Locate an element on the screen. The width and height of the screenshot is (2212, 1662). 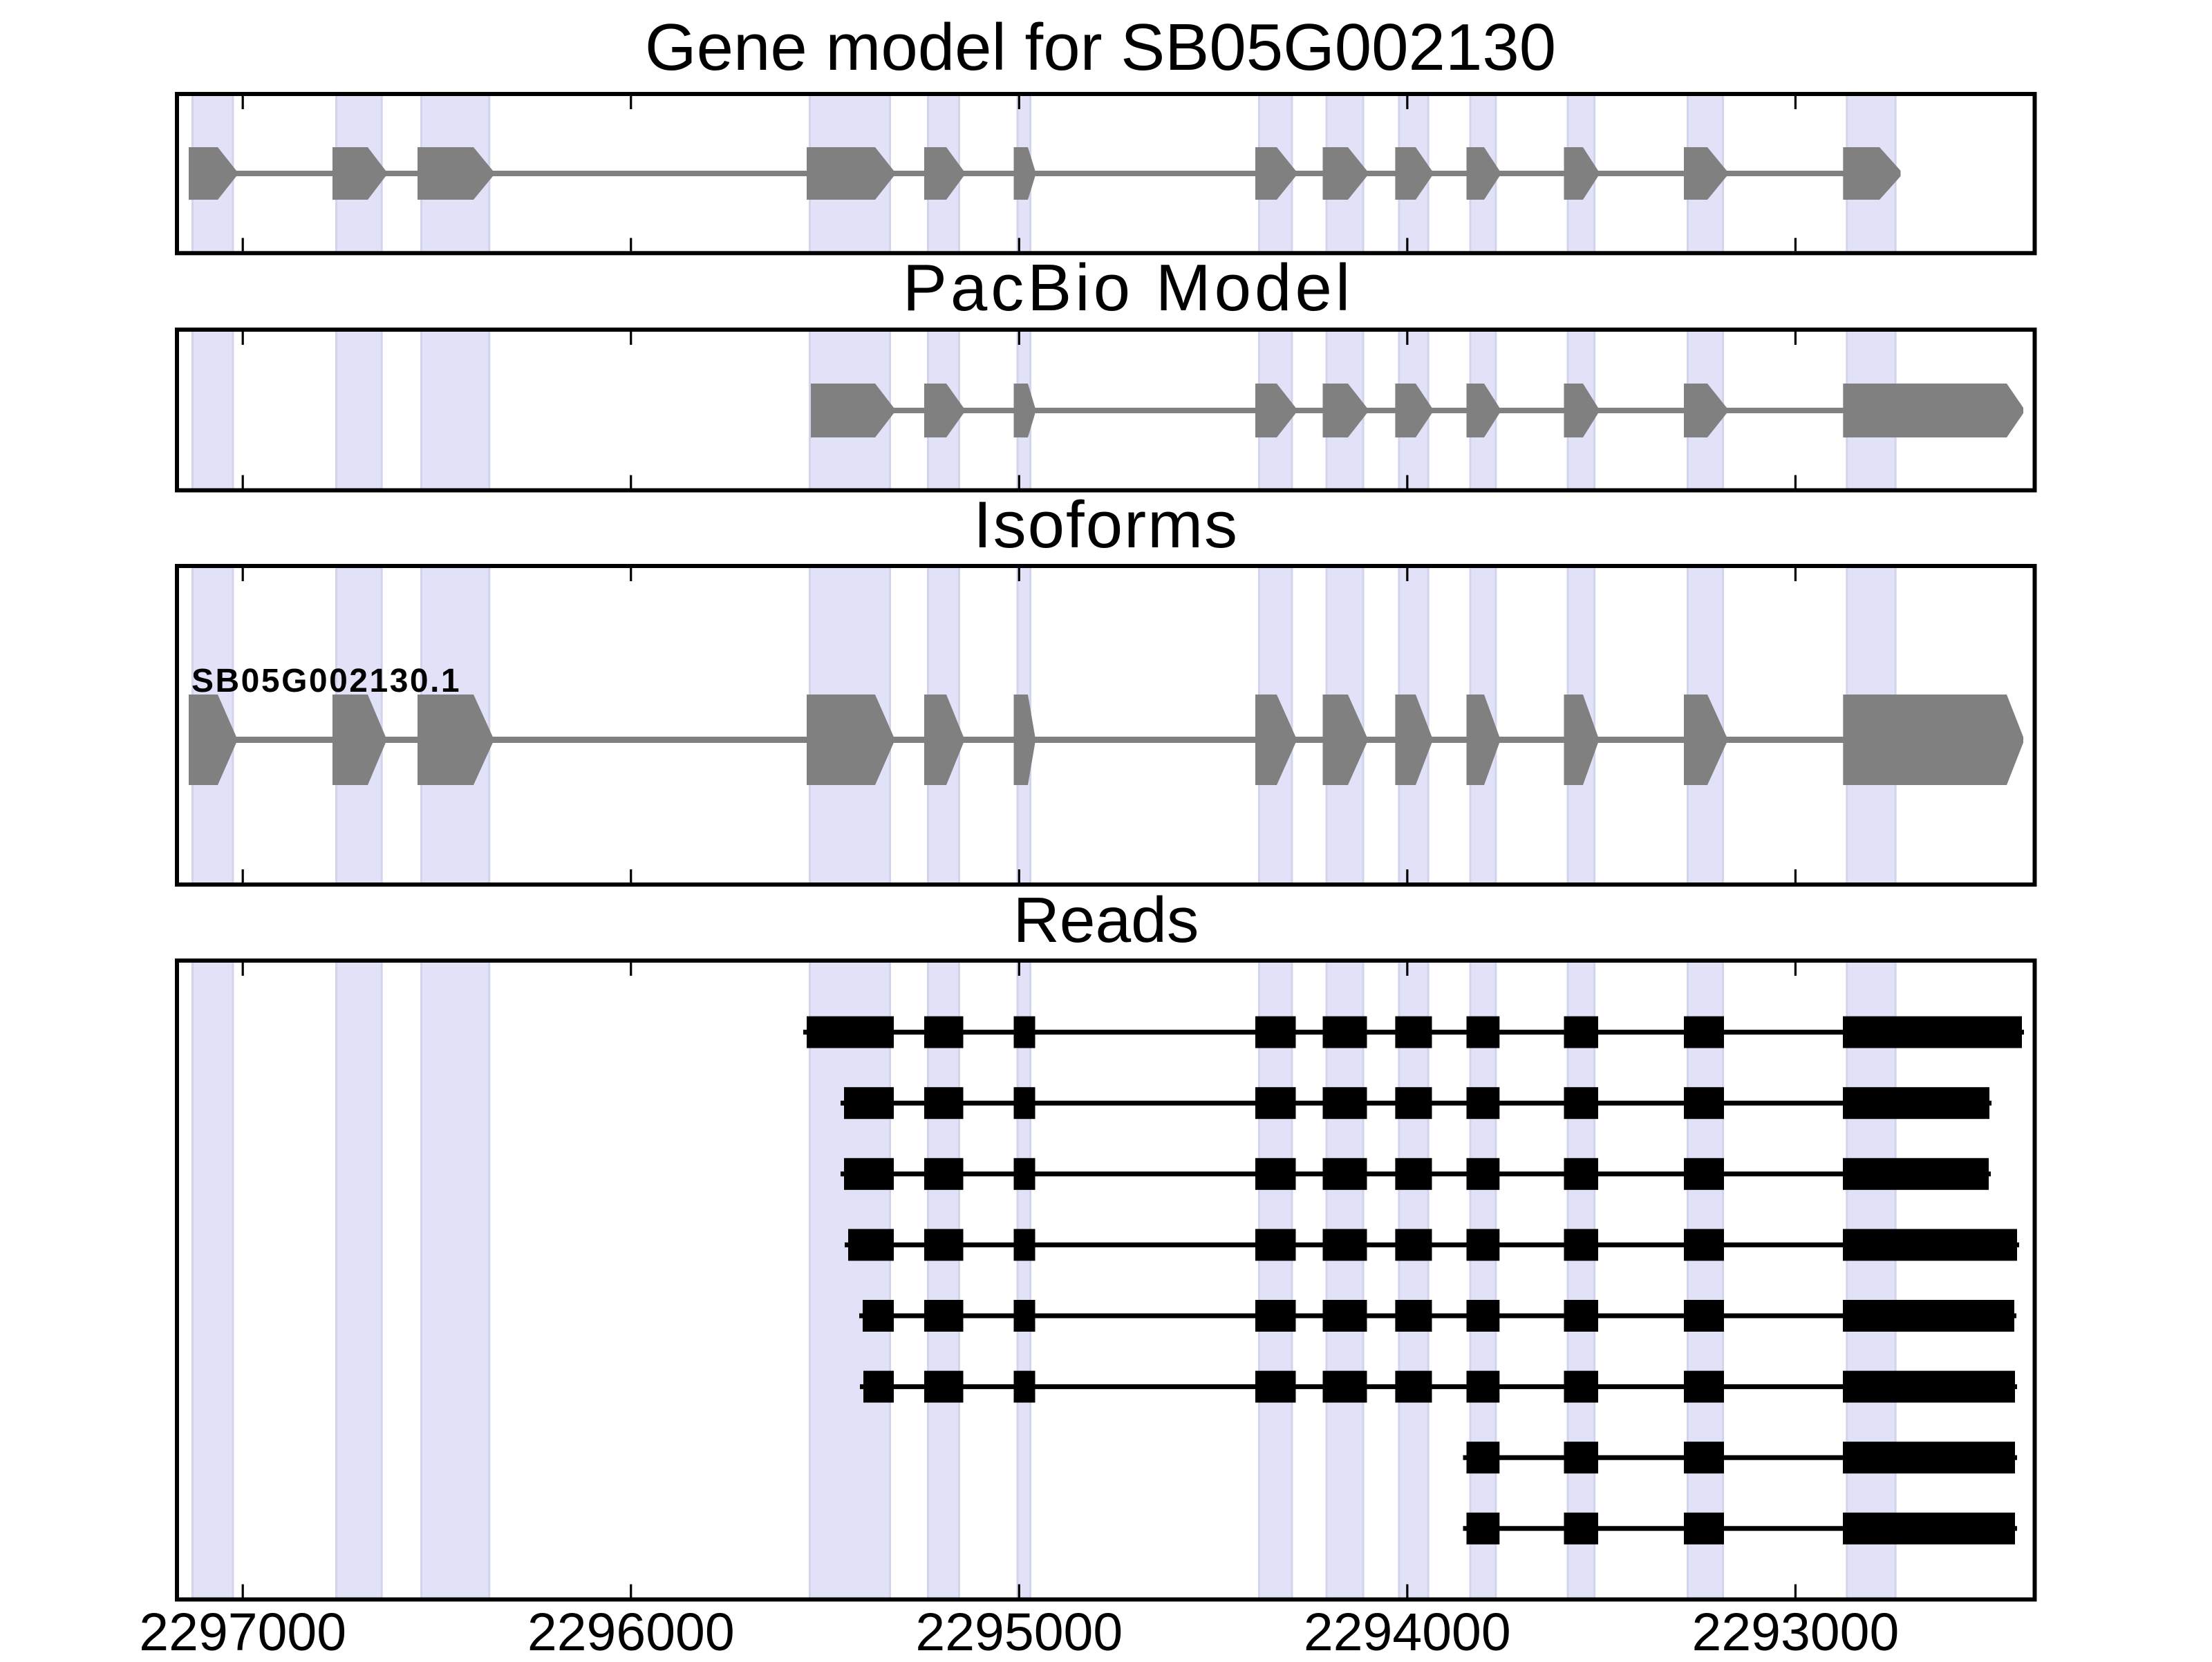
svg-text: 2294000 is located at coordinates (1407, 1631).